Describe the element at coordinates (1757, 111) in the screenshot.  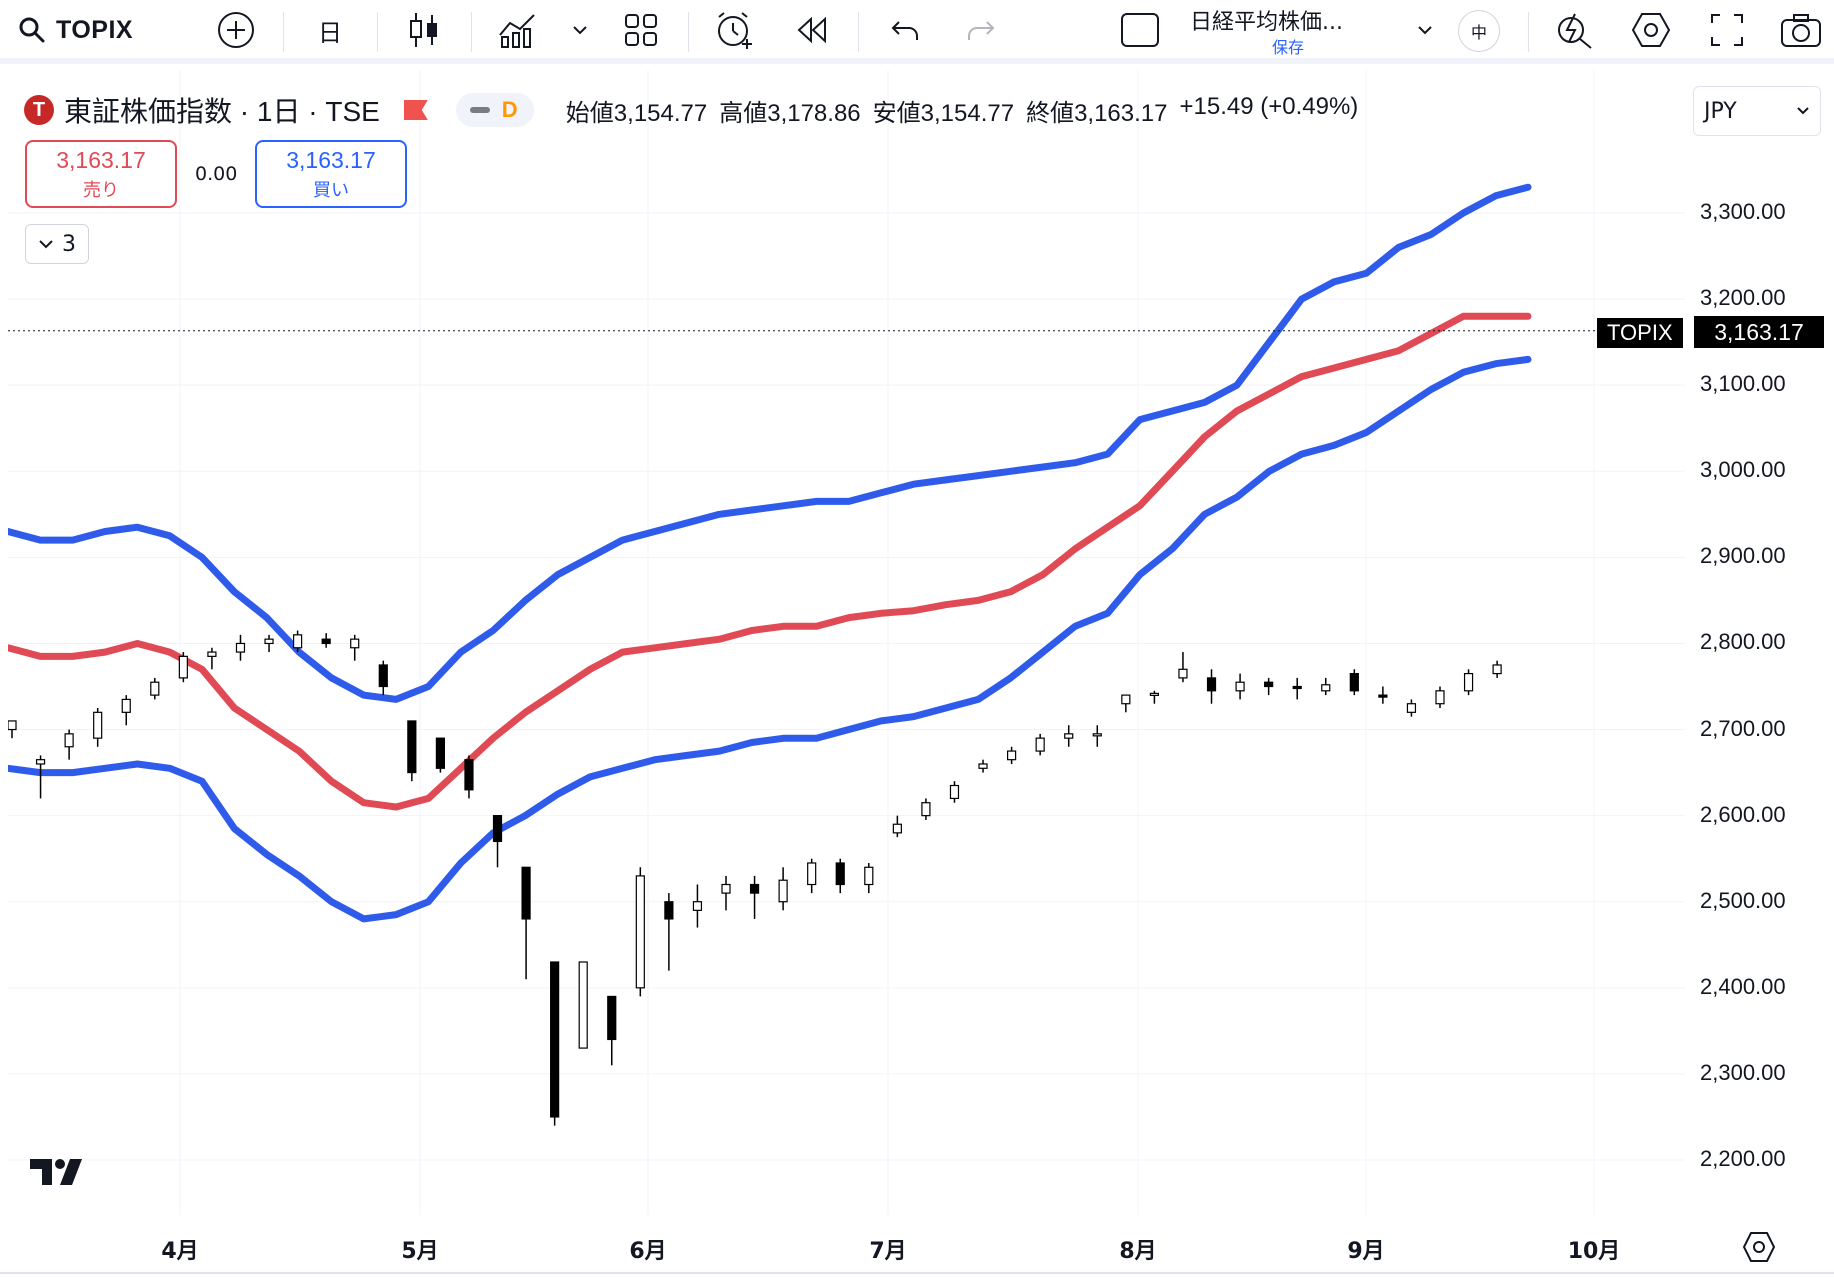
I see `currency-select: JPY` at that location.